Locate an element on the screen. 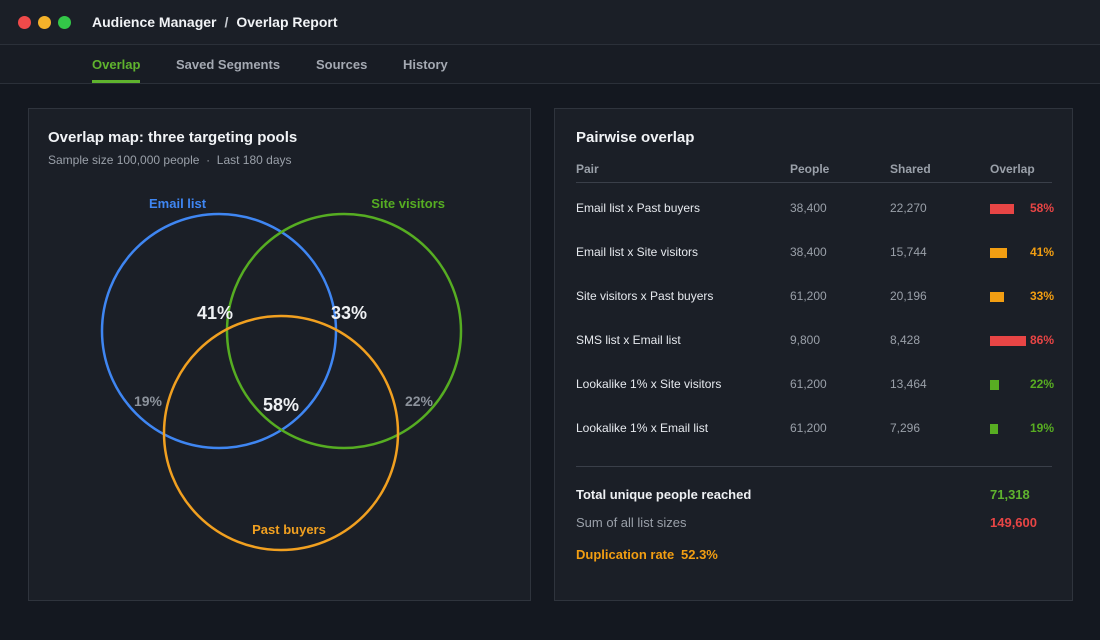 The image size is (1100, 640). column-header-shared: Shared is located at coordinates (910, 169).